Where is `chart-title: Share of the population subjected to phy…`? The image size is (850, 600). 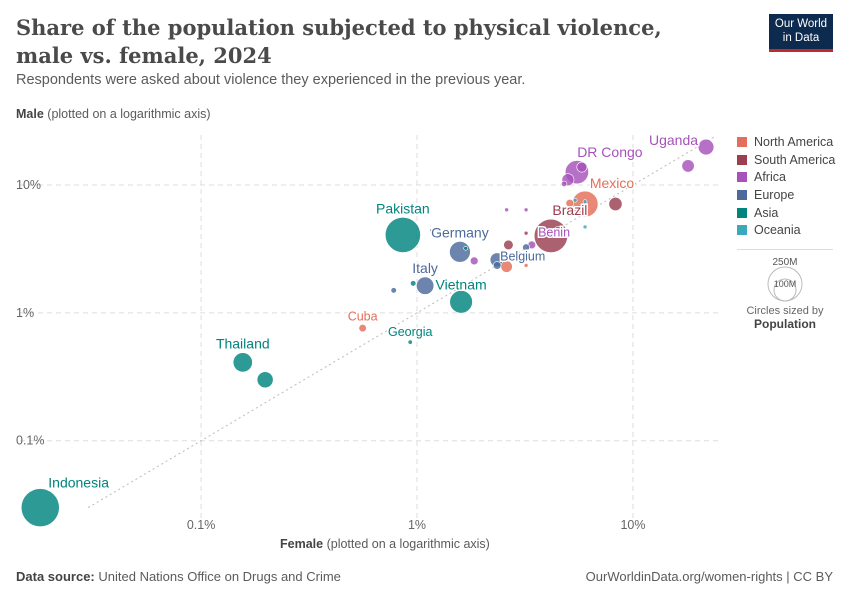
chart-title: Share of the population subjected to phy… is located at coordinates (339, 41).